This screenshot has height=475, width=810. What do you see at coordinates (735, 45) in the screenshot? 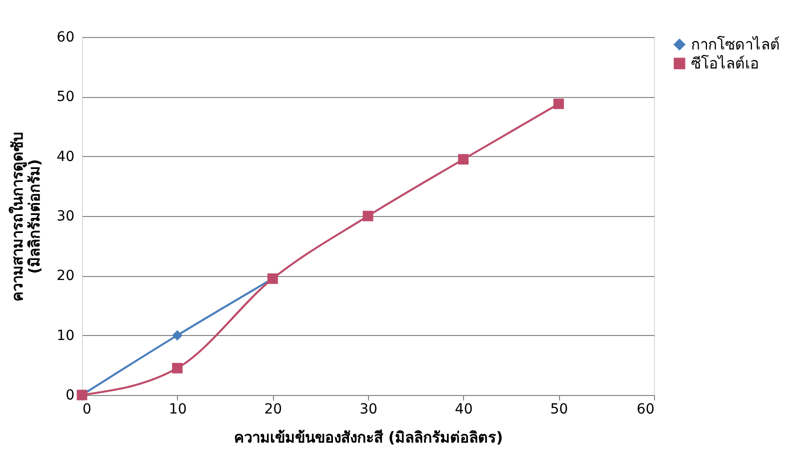
I see `legend-label: กากโซดาไลต์` at bounding box center [735, 45].